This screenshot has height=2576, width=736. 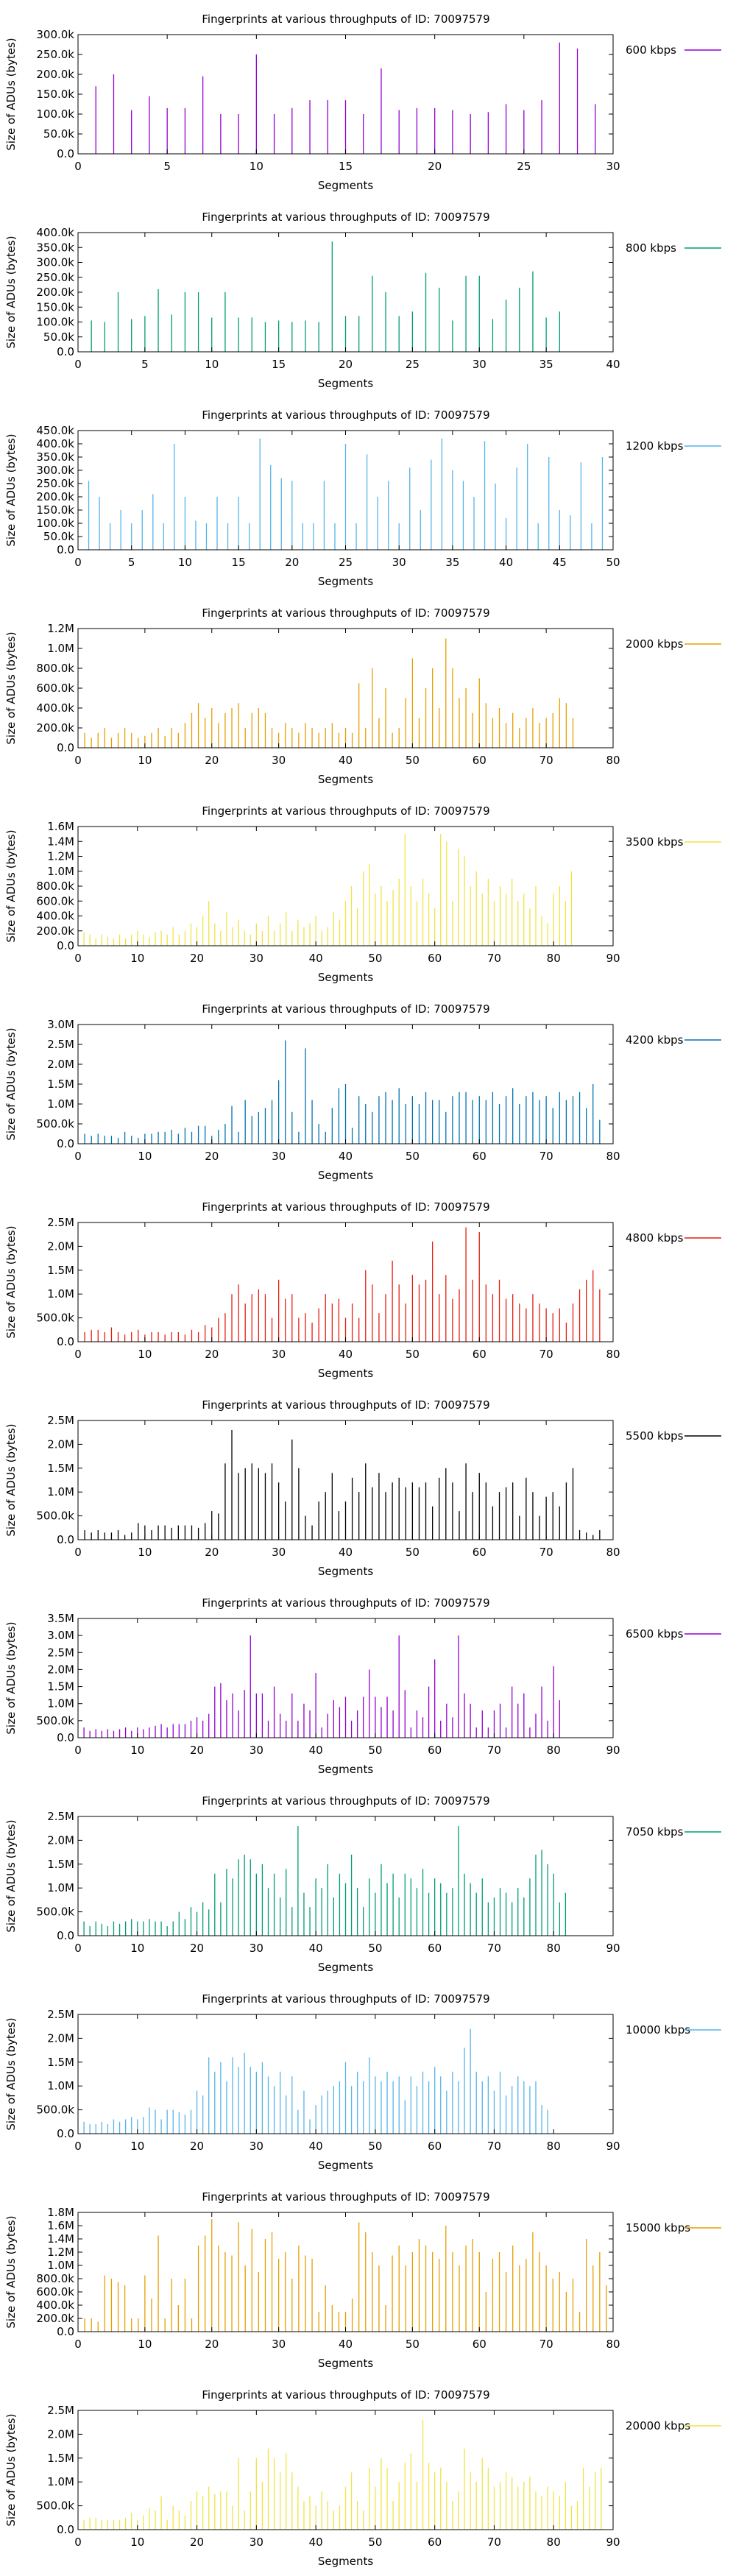 I want to click on x-tick-label: 35, so click(x=546, y=364).